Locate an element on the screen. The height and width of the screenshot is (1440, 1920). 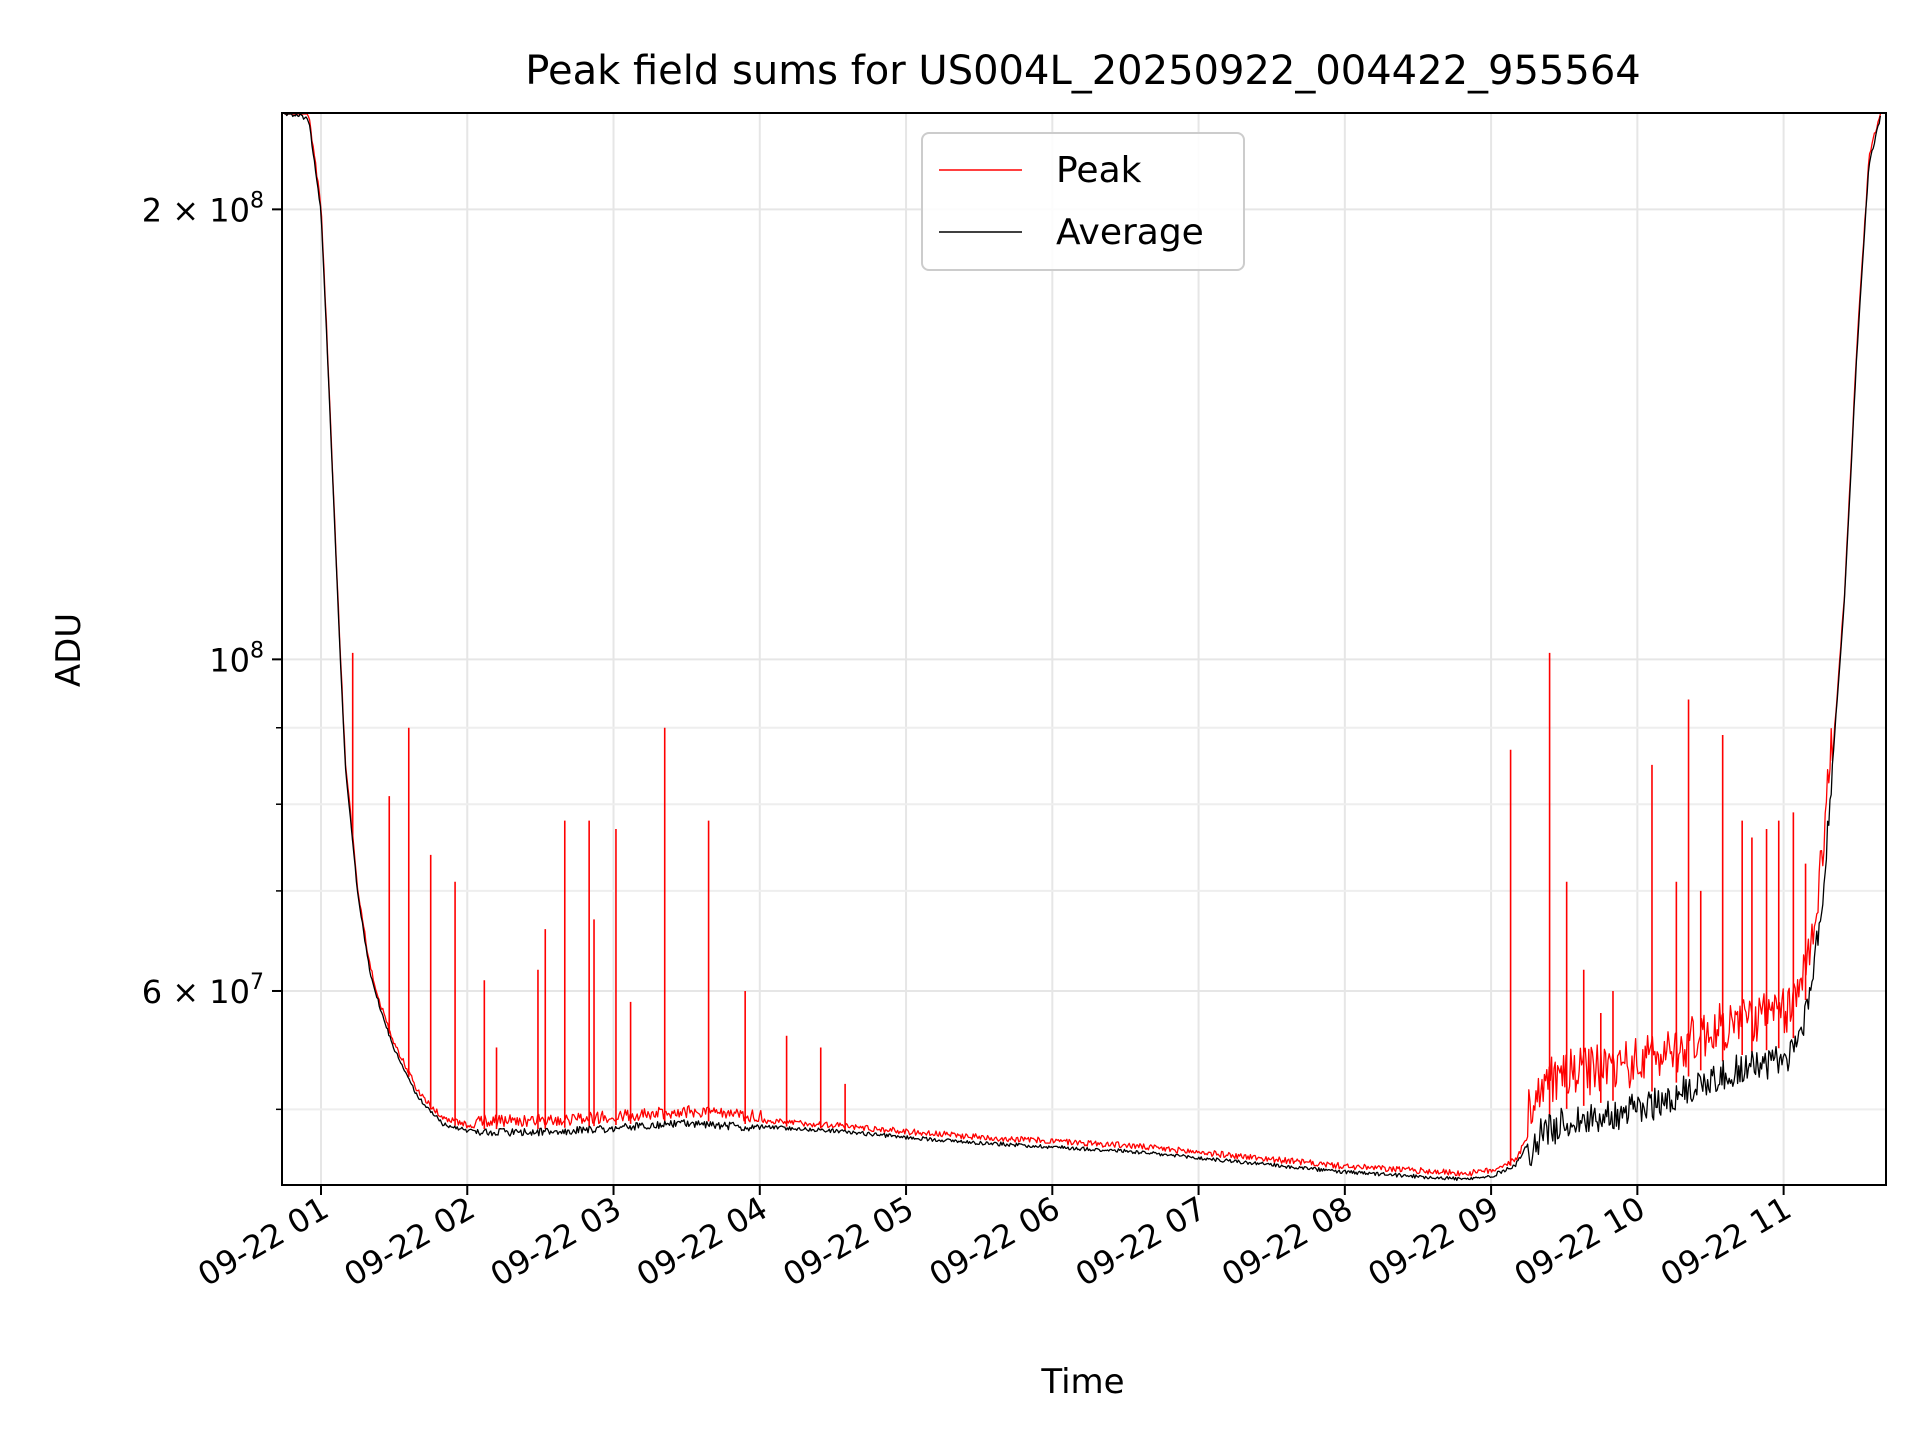
y-axis-ticks: 2 × 108 108 6 × 107 is located at coordinates (212, 649).